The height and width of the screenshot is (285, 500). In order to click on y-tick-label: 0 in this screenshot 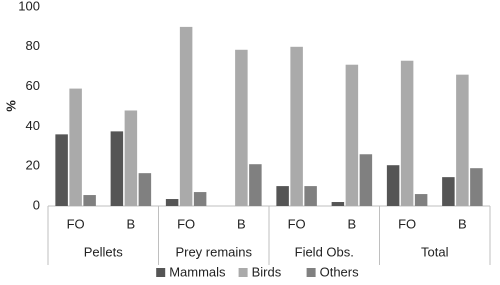, I will do `click(36, 204)`.